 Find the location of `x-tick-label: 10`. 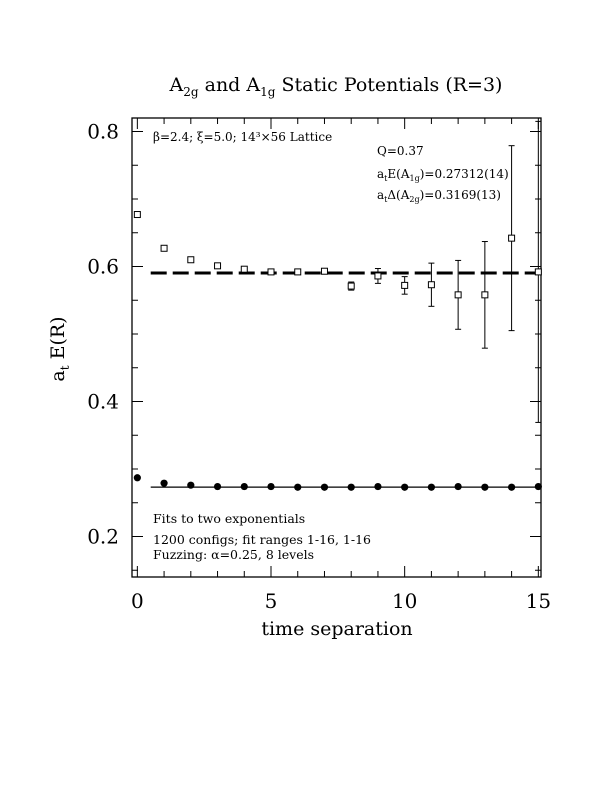

x-tick-label: 10 is located at coordinates (404, 601).